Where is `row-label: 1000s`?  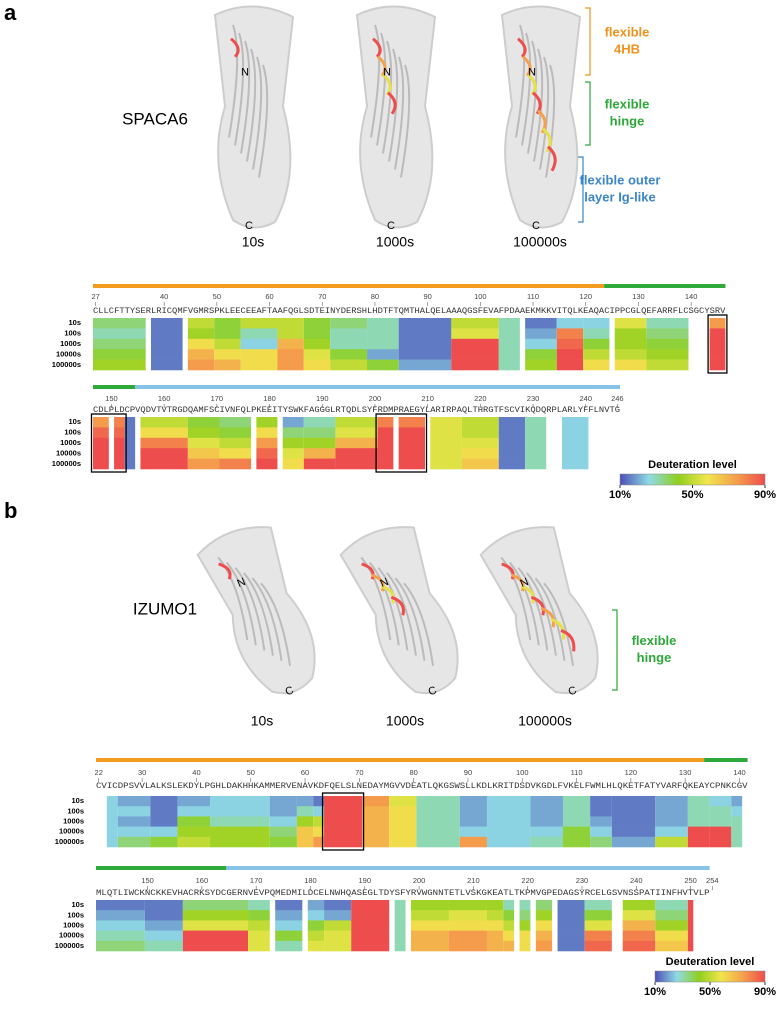 row-label: 1000s is located at coordinates (73, 820).